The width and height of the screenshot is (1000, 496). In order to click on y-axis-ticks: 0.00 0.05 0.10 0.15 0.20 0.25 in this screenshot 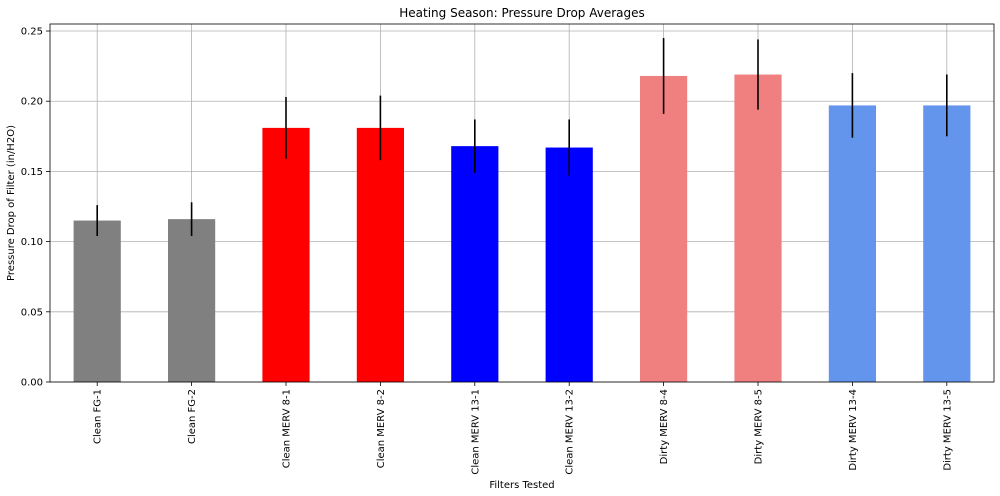, I will do `click(35, 208)`.